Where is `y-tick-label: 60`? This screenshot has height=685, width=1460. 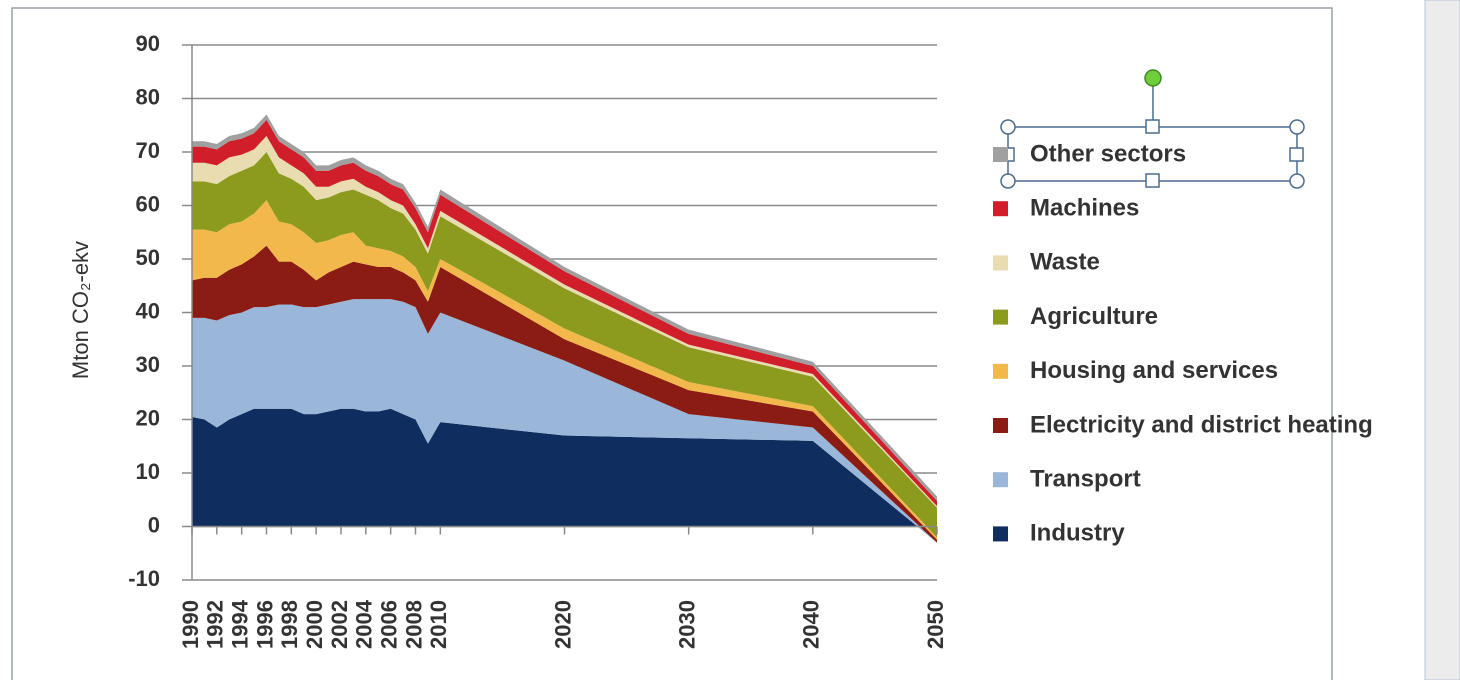 y-tick-label: 60 is located at coordinates (148, 203).